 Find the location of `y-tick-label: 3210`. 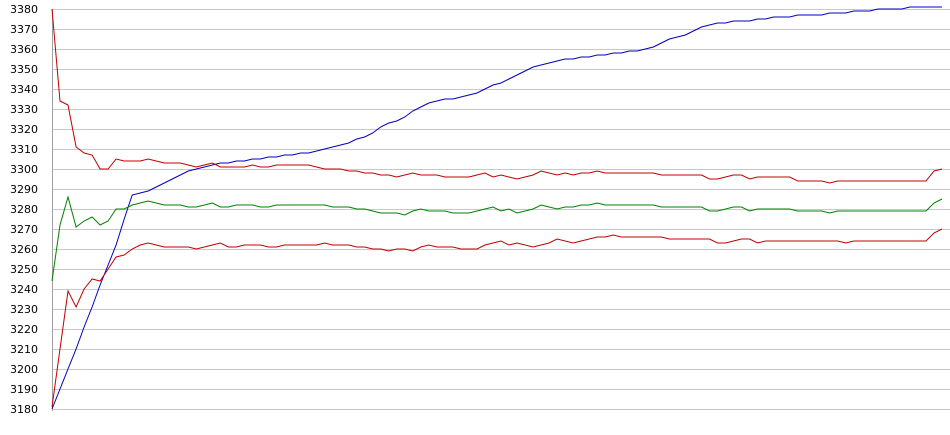

y-tick-label: 3210 is located at coordinates (24, 349).